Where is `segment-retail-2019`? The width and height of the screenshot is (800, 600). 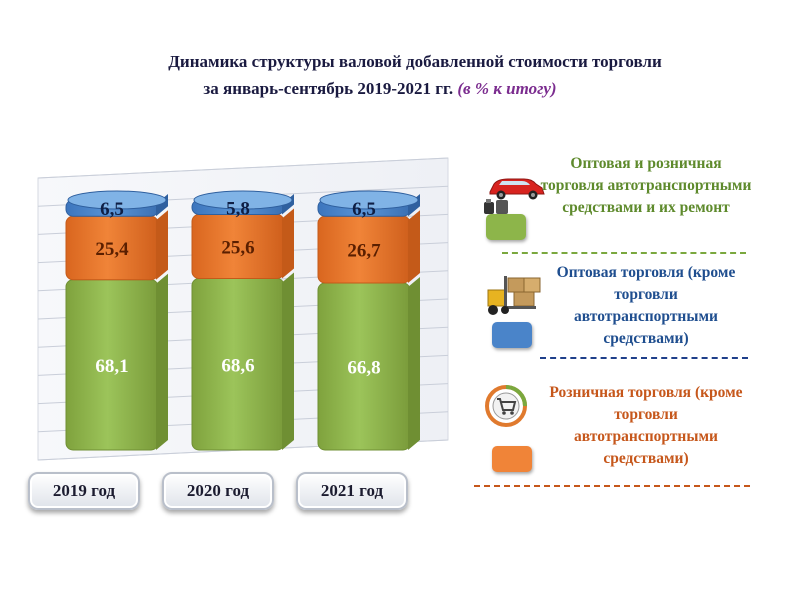
segment-retail-2019 is located at coordinates (116, 245).